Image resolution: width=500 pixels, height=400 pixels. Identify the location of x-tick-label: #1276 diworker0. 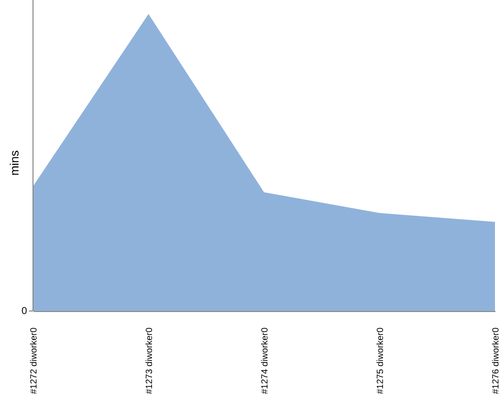
(495, 361).